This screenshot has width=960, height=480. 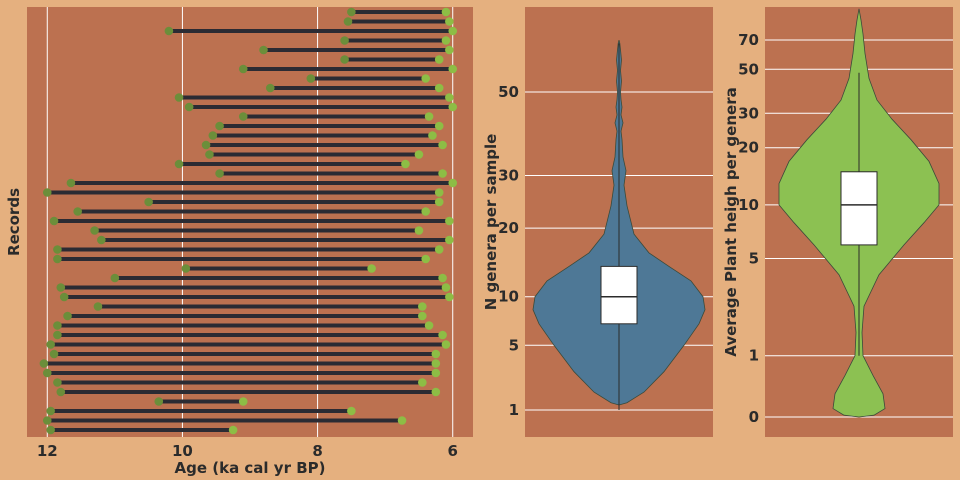 What do you see at coordinates (250, 468) in the screenshot?
I see `x-axis-label: Age (ka cal yr BP)` at bounding box center [250, 468].